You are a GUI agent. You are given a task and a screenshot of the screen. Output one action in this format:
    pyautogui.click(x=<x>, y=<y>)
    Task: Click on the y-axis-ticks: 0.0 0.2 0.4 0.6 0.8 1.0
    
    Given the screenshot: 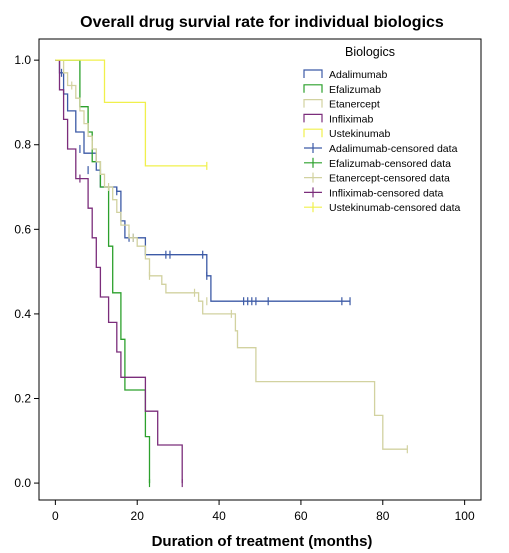 What is the action you would take?
    pyautogui.click(x=26, y=271)
    